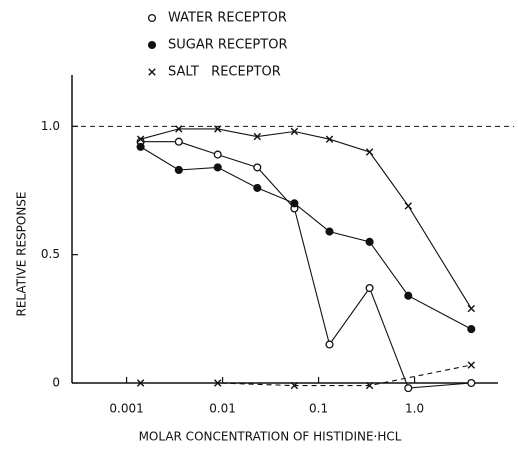  What do you see at coordinates (318, 409) in the screenshot?
I see `x-tick-label: 0.1` at bounding box center [318, 409].